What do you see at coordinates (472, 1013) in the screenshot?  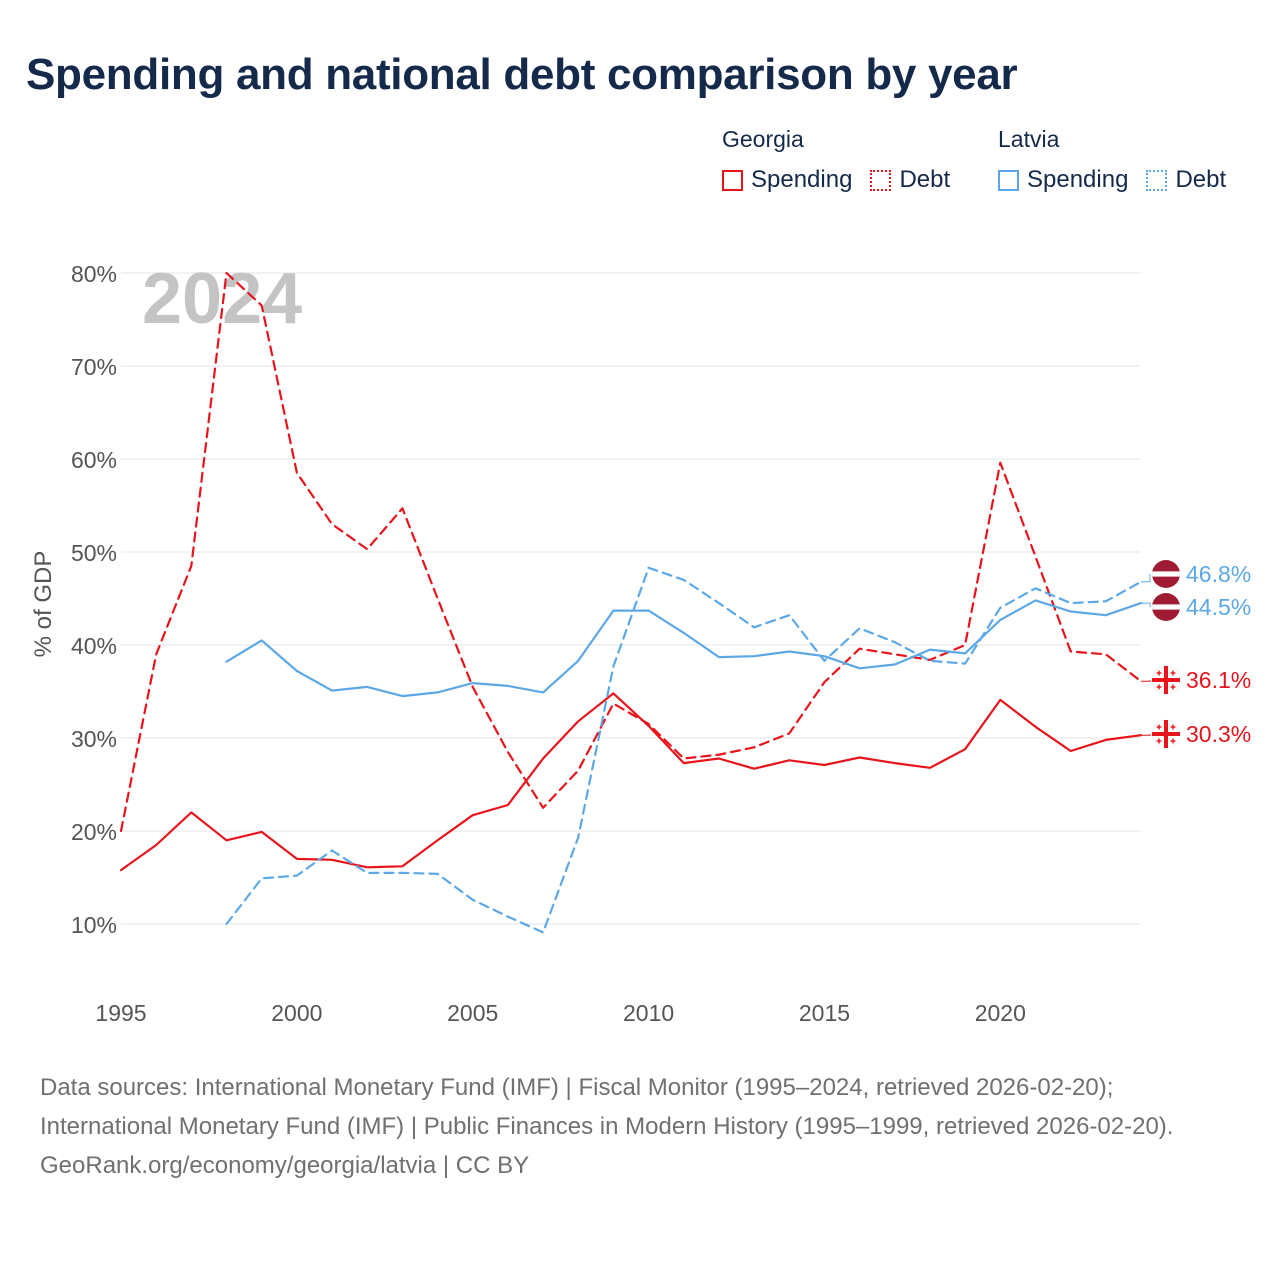 I see `x-tick-label: 2005` at bounding box center [472, 1013].